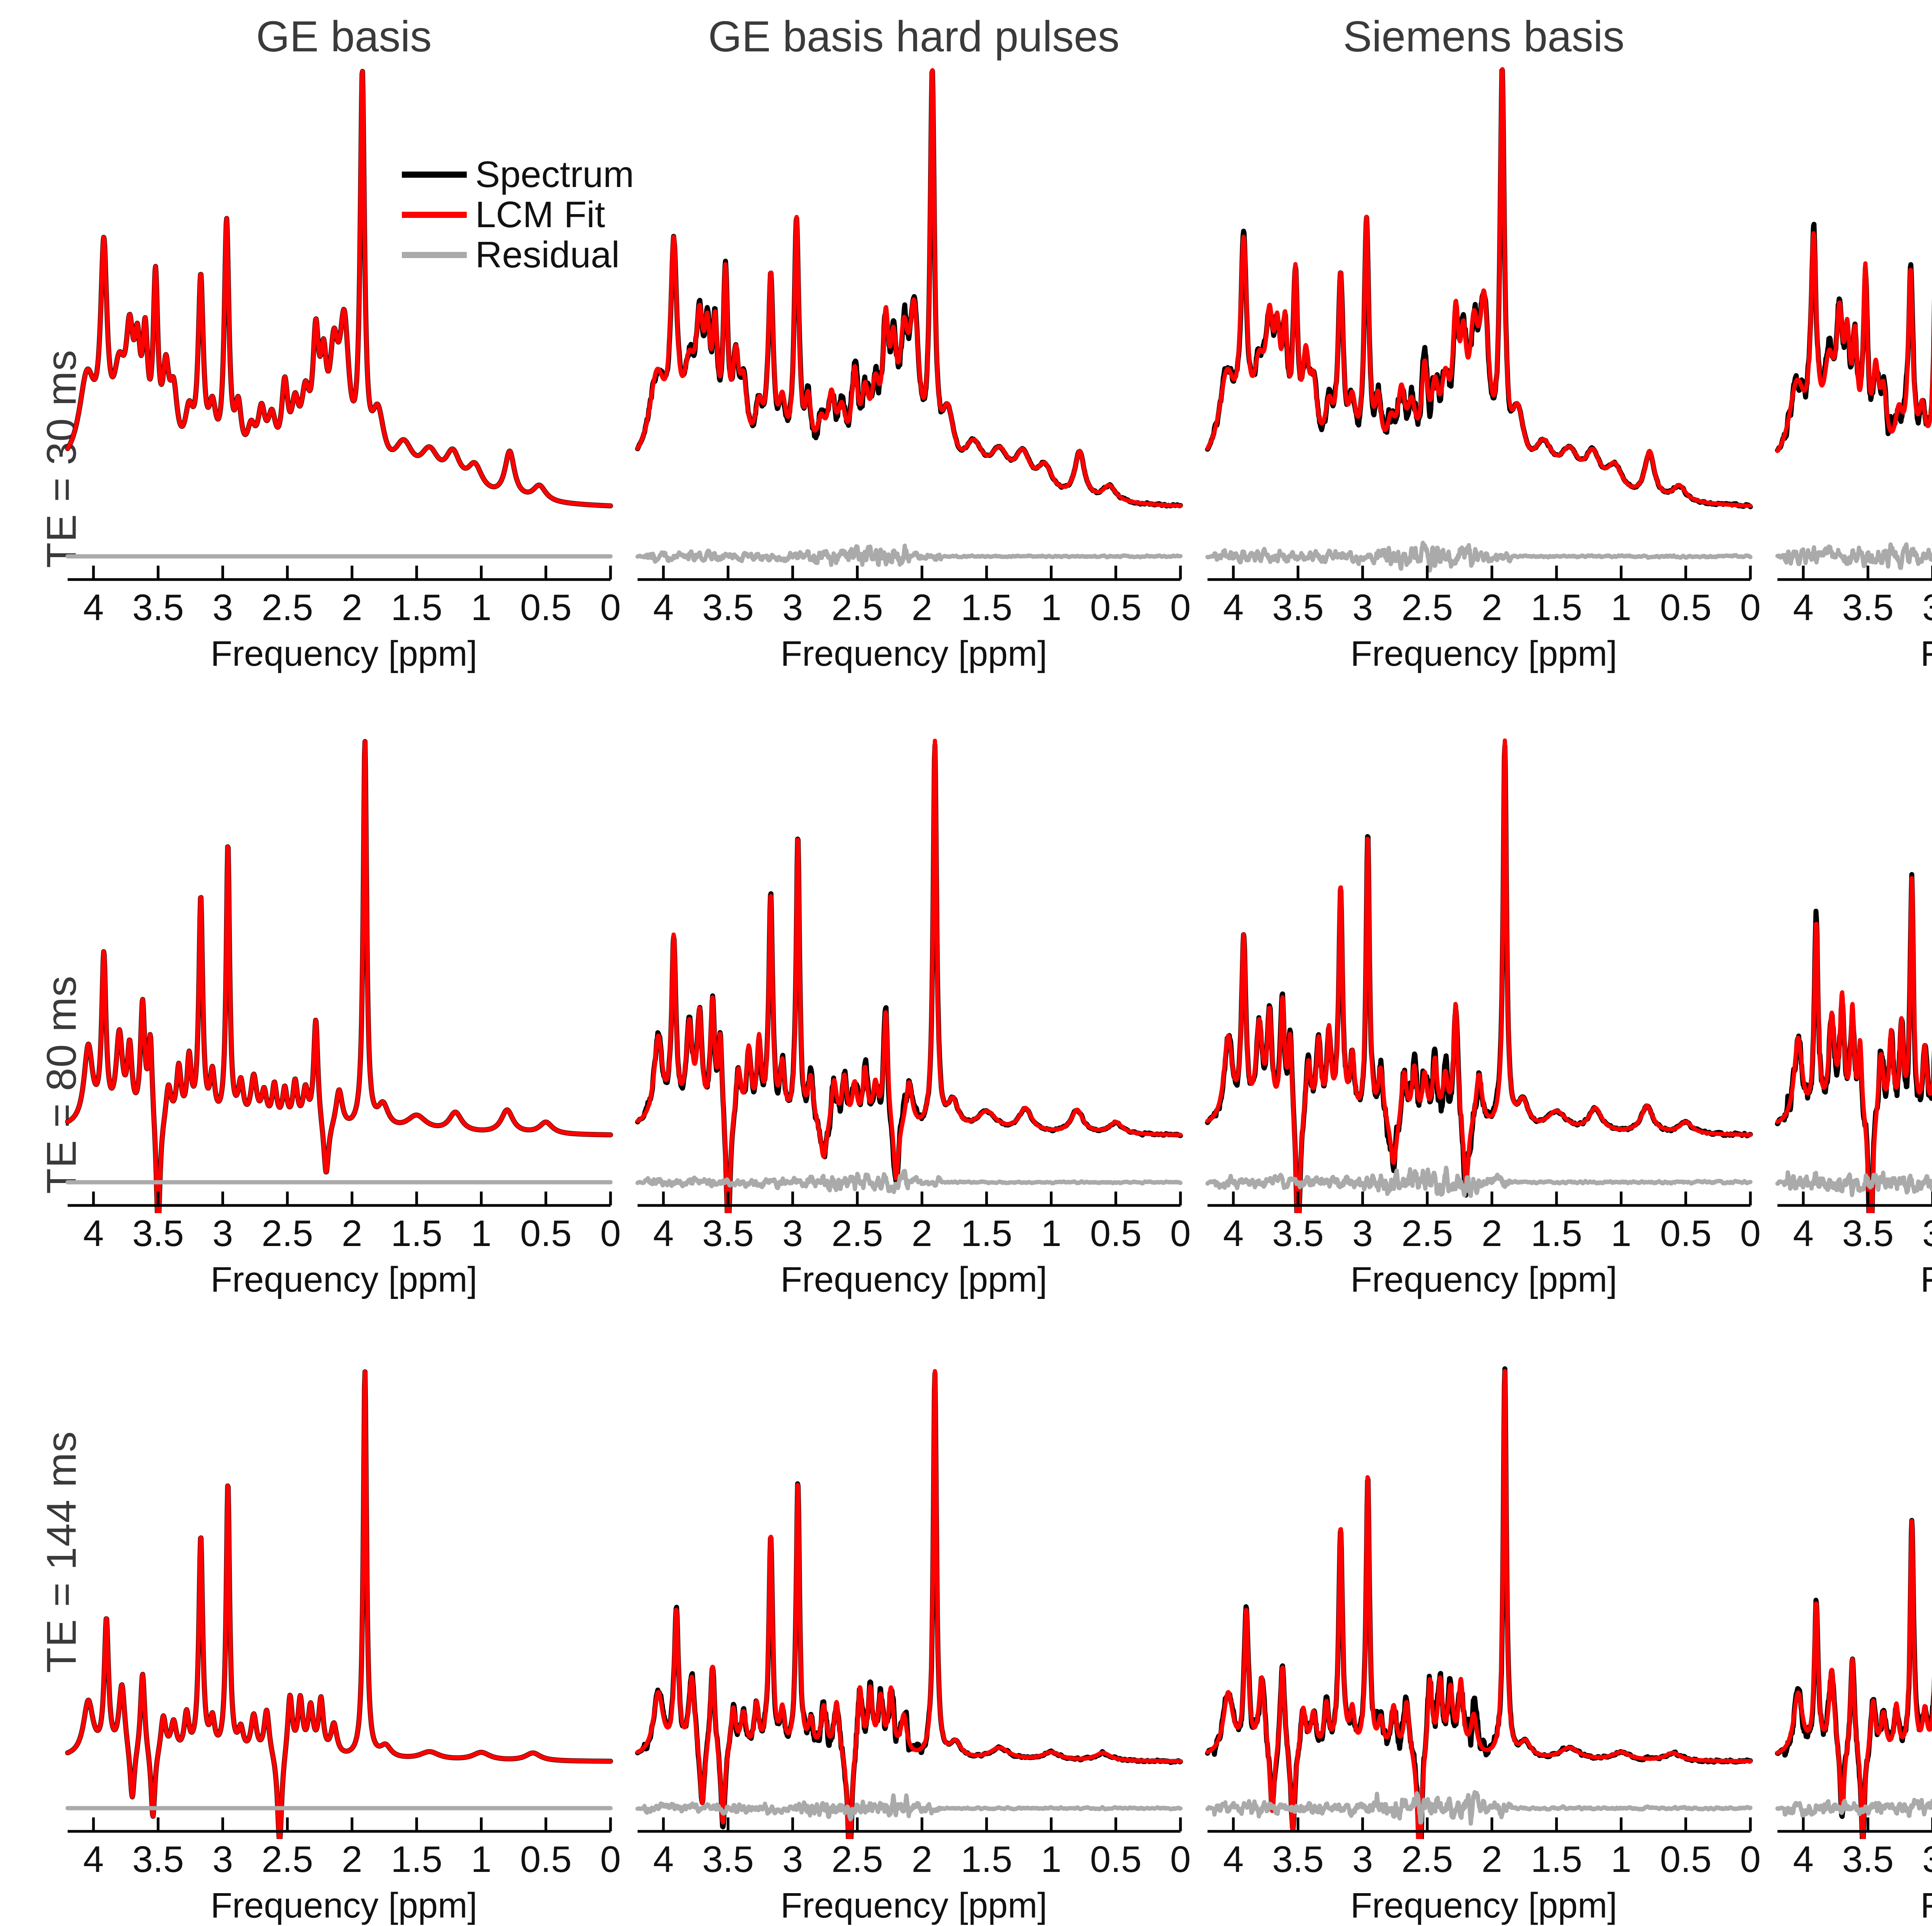  I want to click on legend: Spectrum LCM Fit Residual, so click(518, 215).